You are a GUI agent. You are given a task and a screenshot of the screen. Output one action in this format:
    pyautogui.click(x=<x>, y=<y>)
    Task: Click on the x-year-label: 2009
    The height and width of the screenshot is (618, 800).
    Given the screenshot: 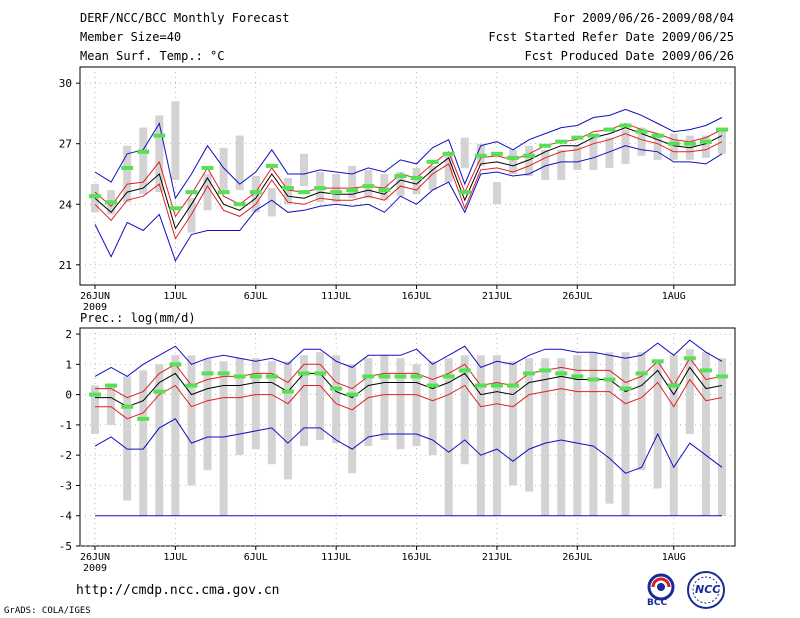 What is the action you would take?
    pyautogui.click(x=95, y=307)
    